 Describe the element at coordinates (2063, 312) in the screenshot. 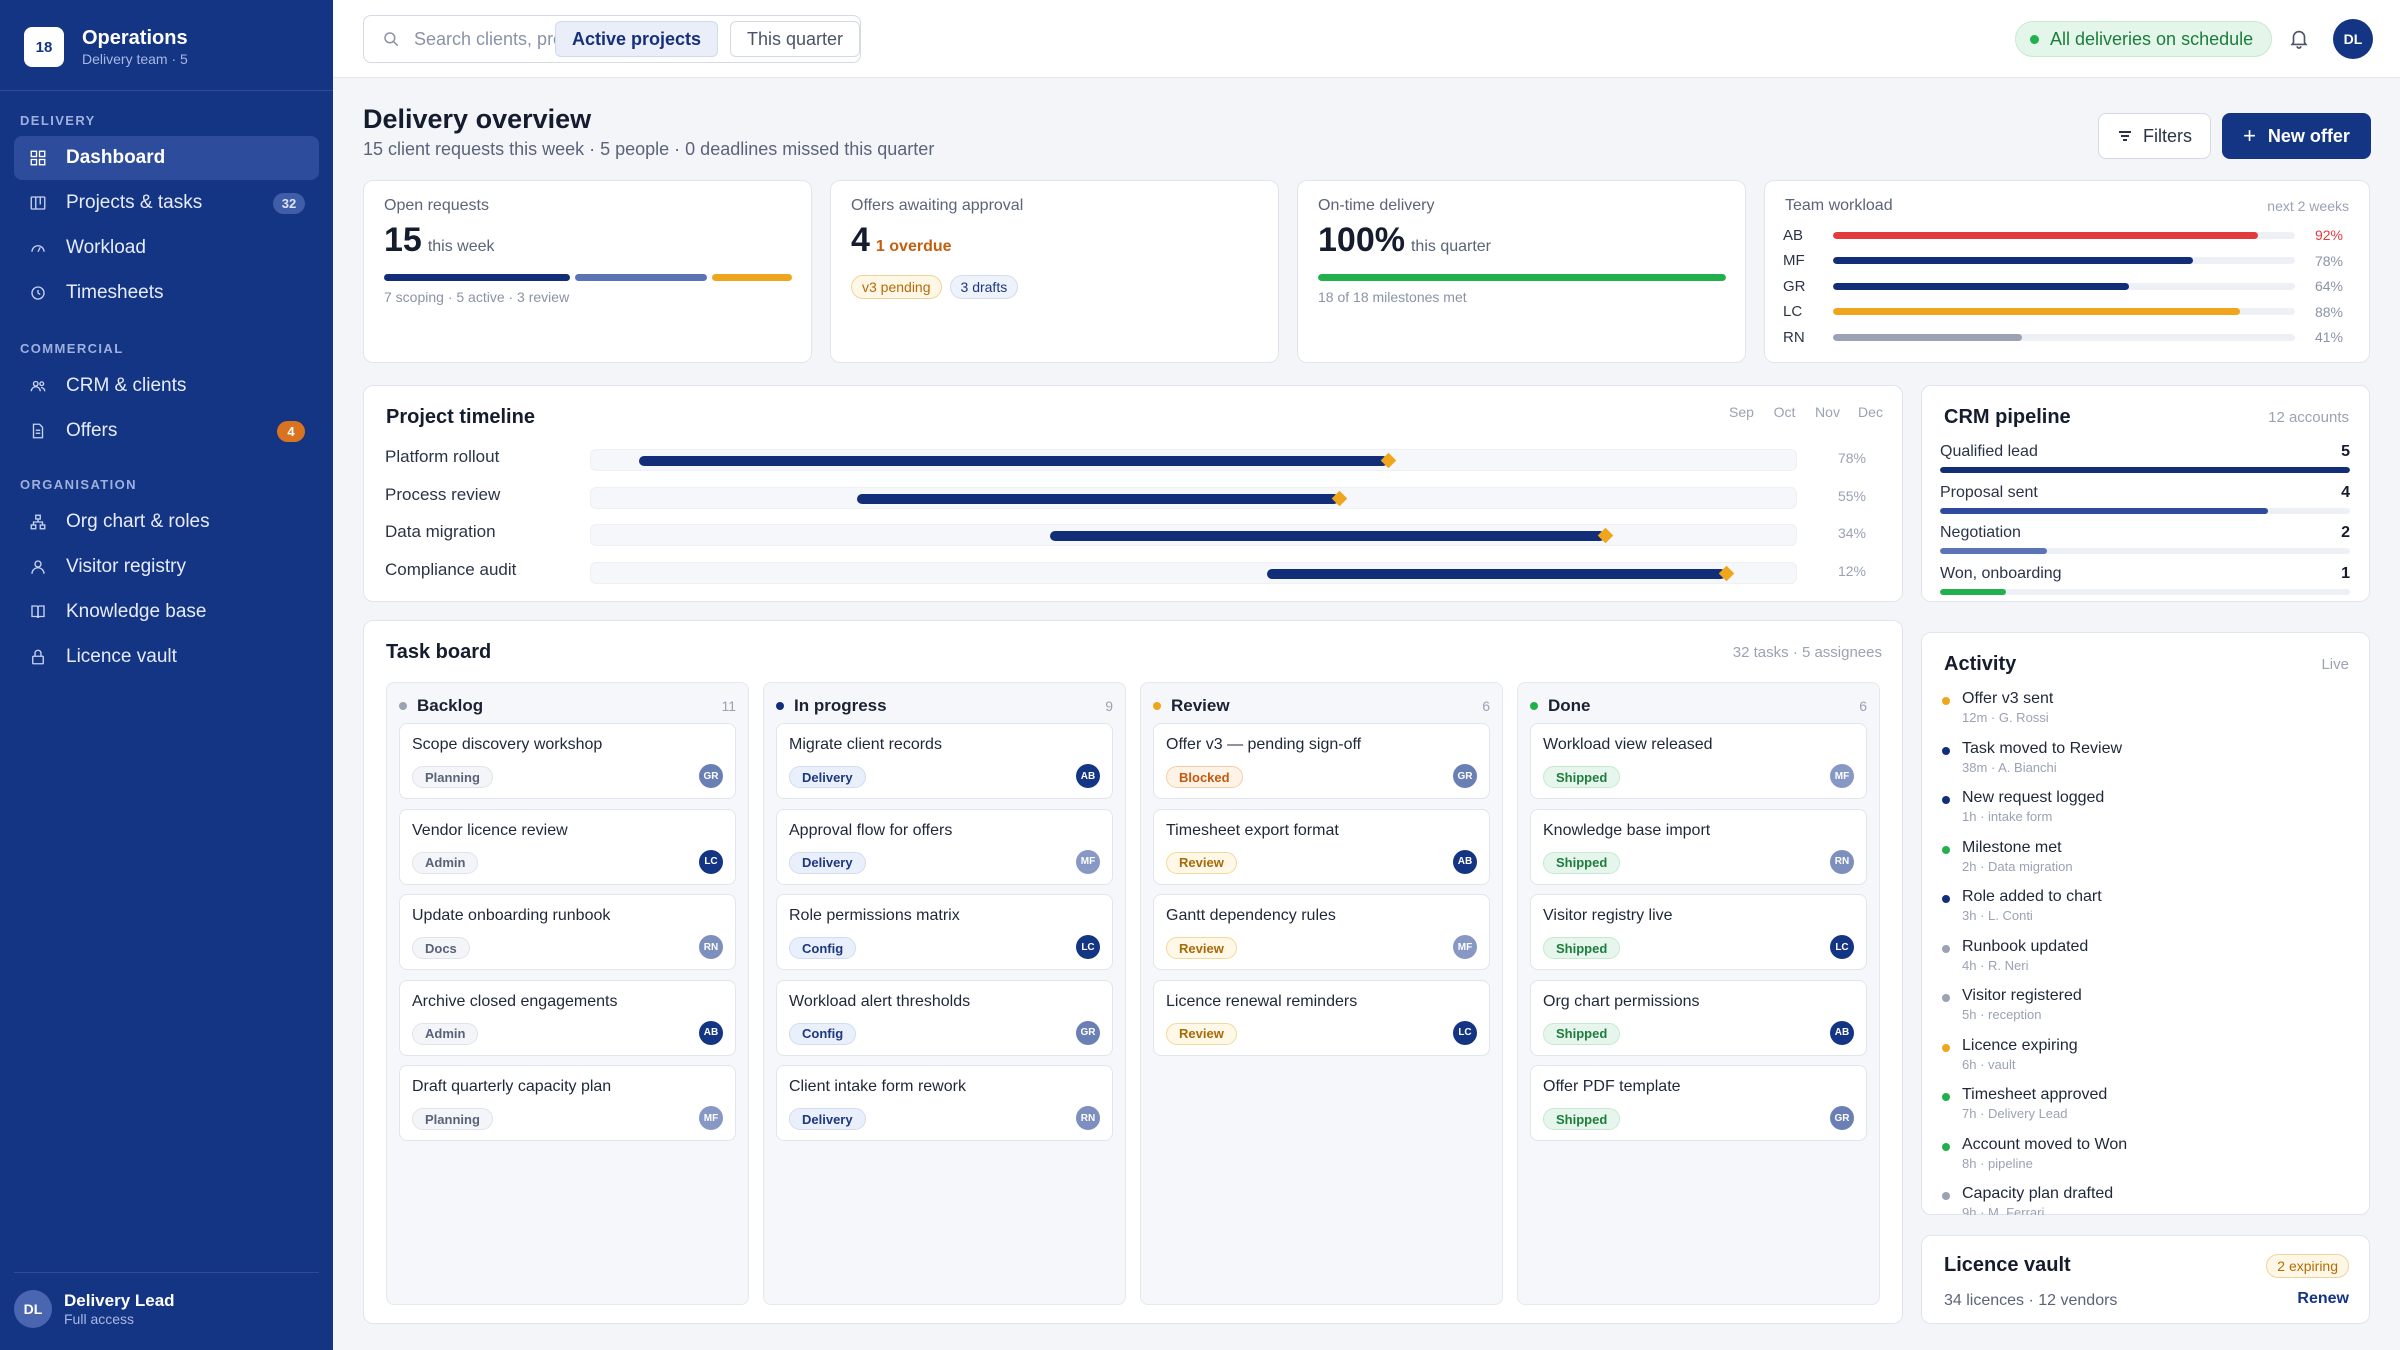

I see `workload-row: LC 88%` at that location.